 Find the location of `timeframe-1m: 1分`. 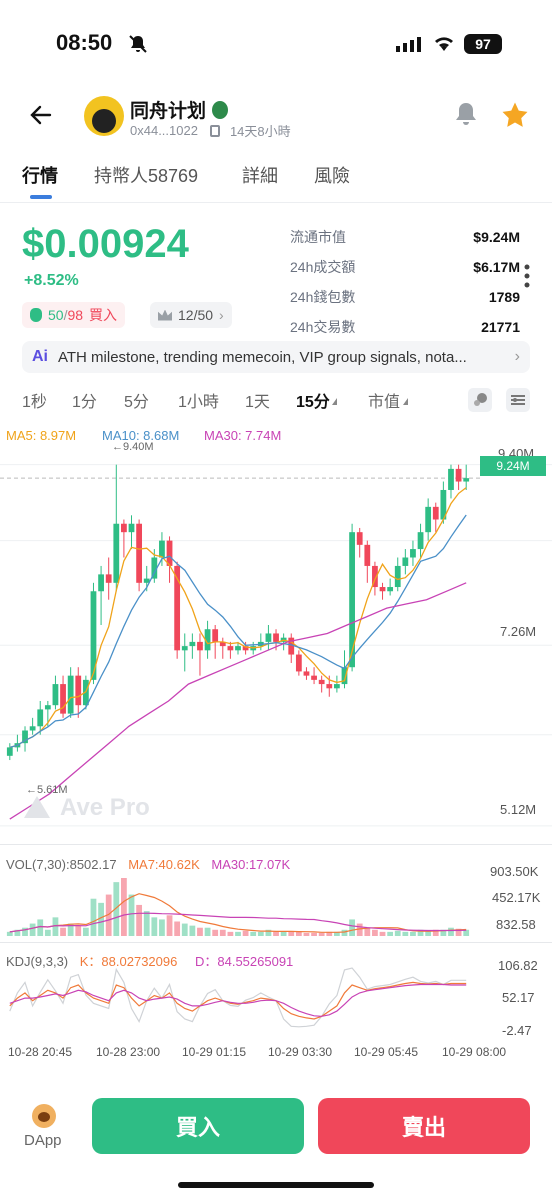

timeframe-1m: 1分 is located at coordinates (84, 402).